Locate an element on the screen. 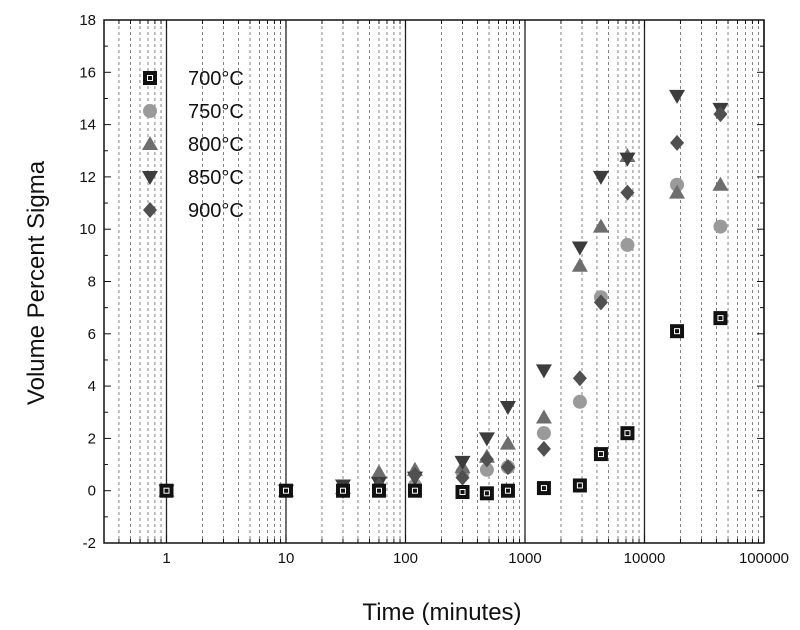 The image size is (800, 630). x-tick-label: 100 is located at coordinates (405, 558).